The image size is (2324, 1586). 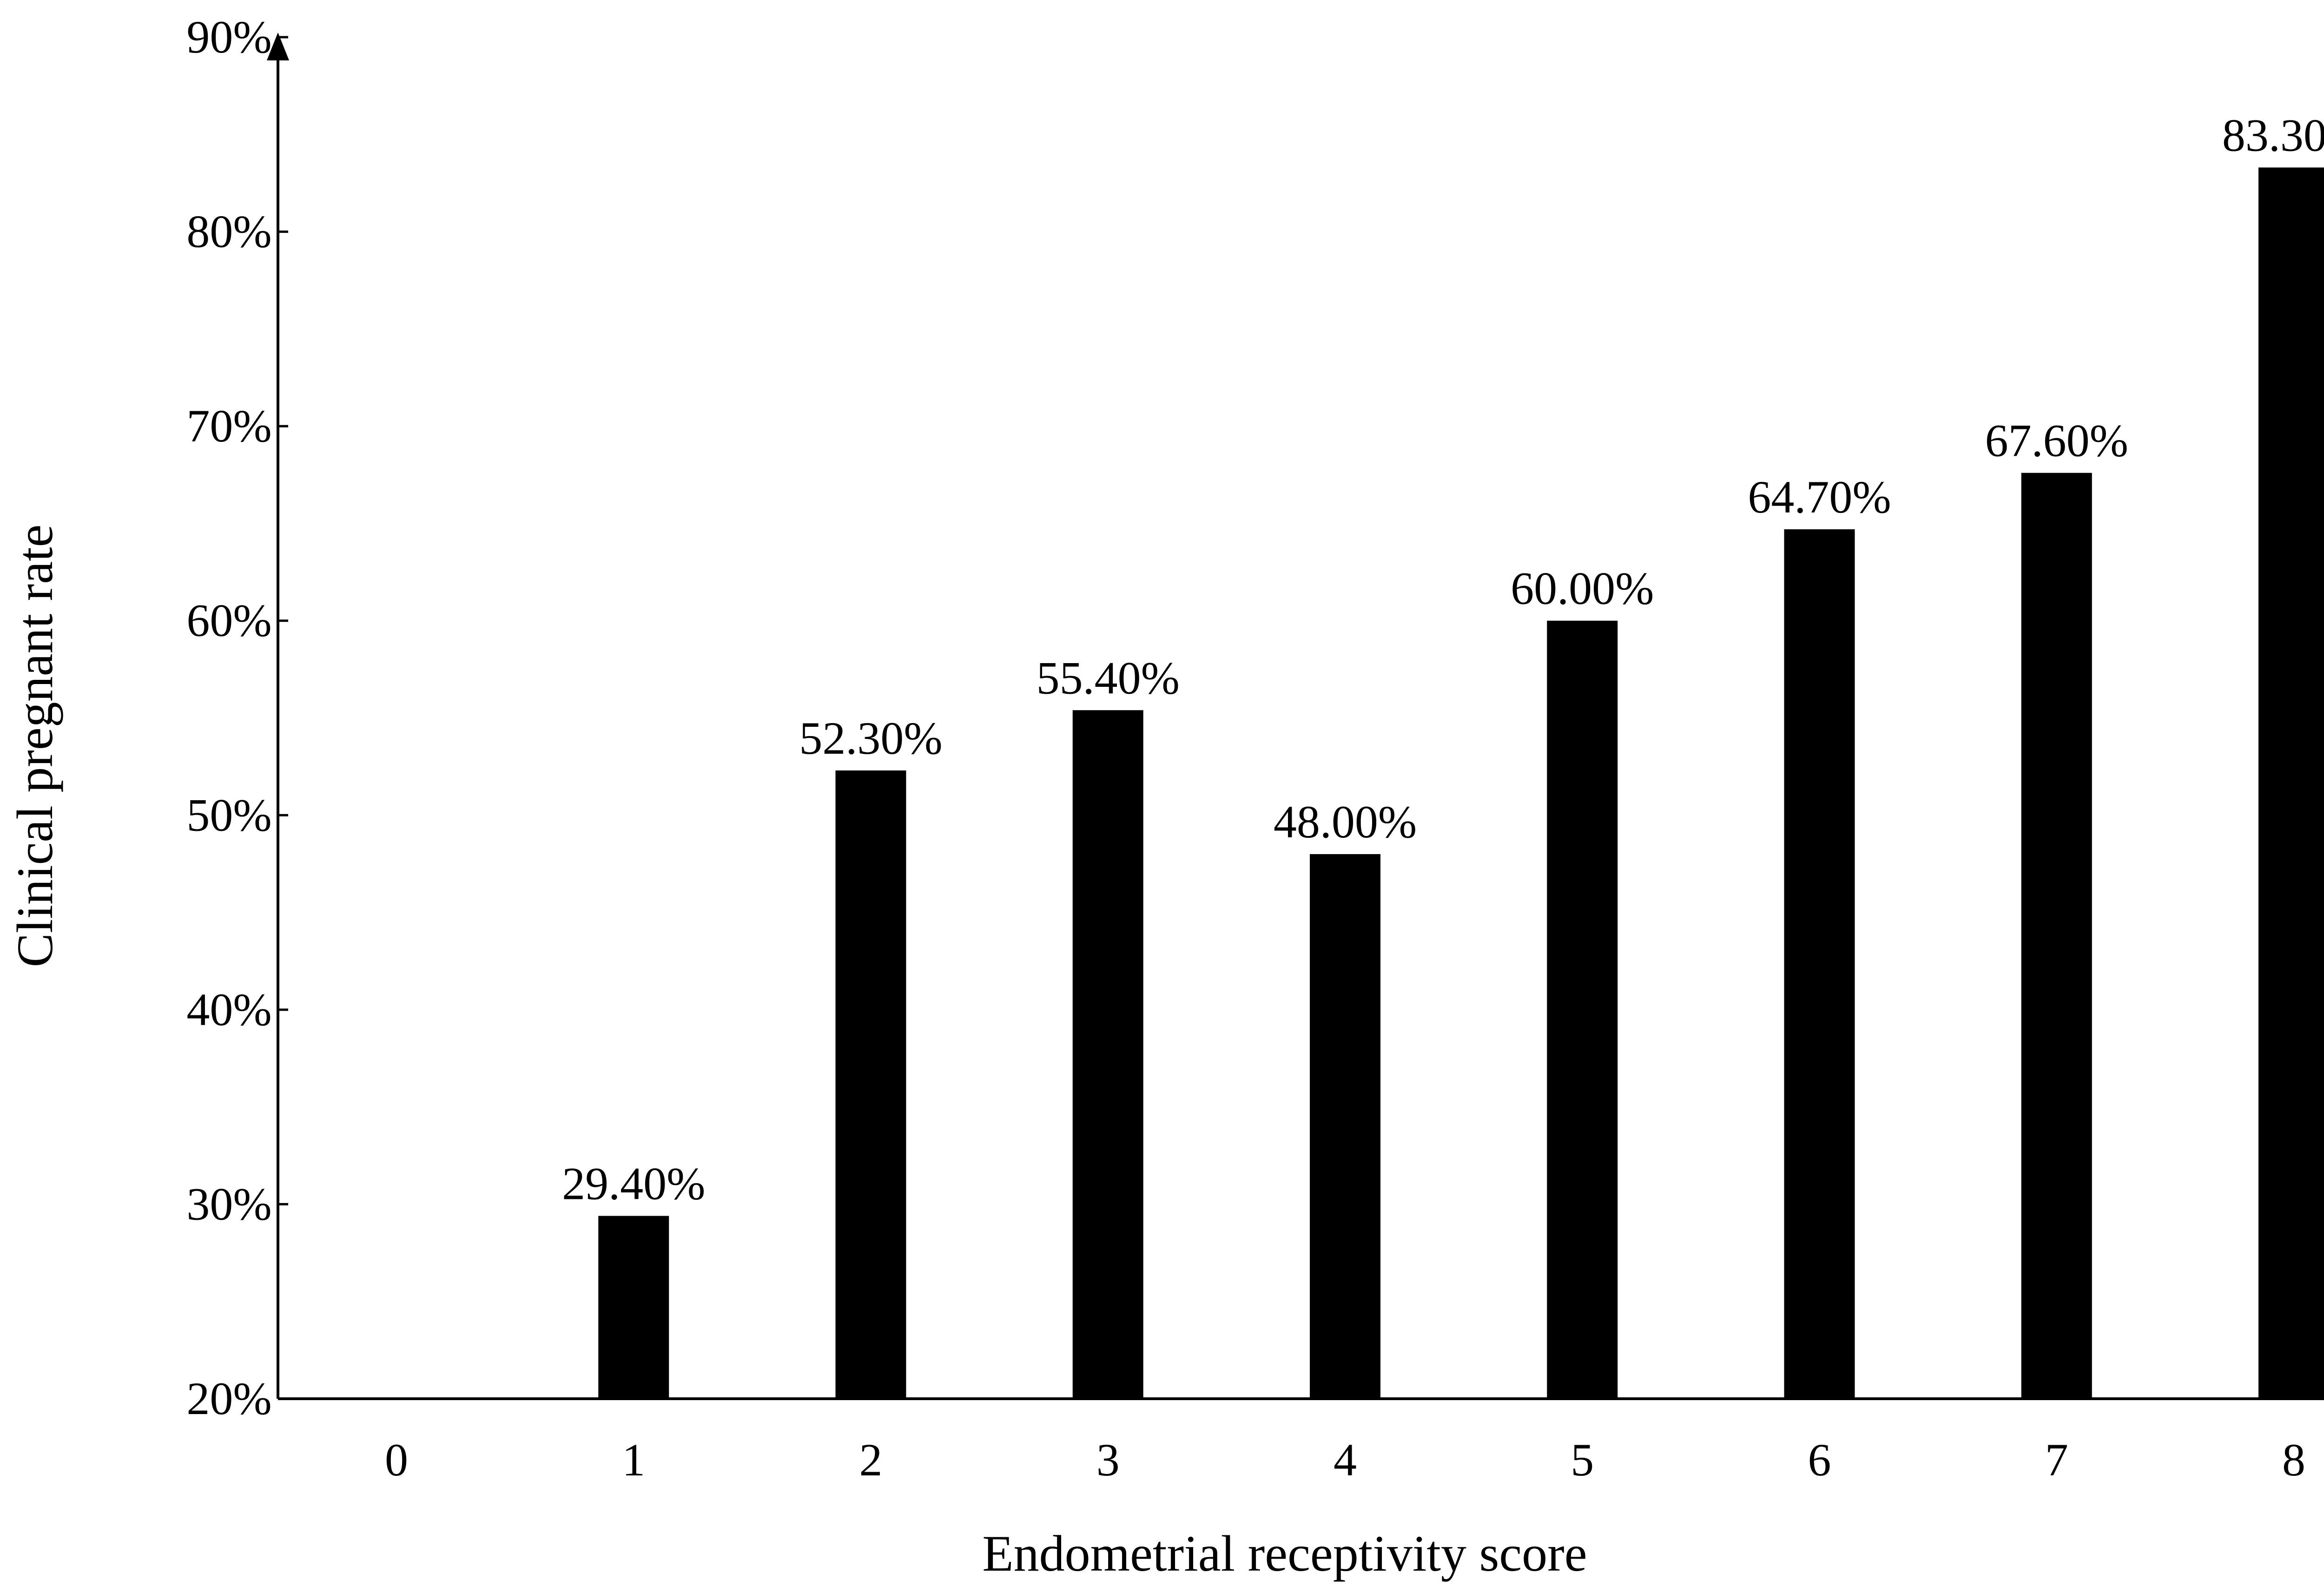 I want to click on data-label-score-2: 52.30%, so click(x=870, y=738).